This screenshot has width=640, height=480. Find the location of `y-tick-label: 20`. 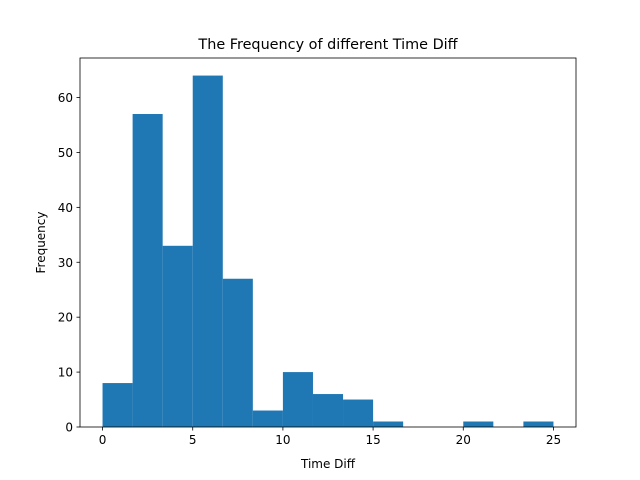

y-tick-label: 20 is located at coordinates (65, 318).